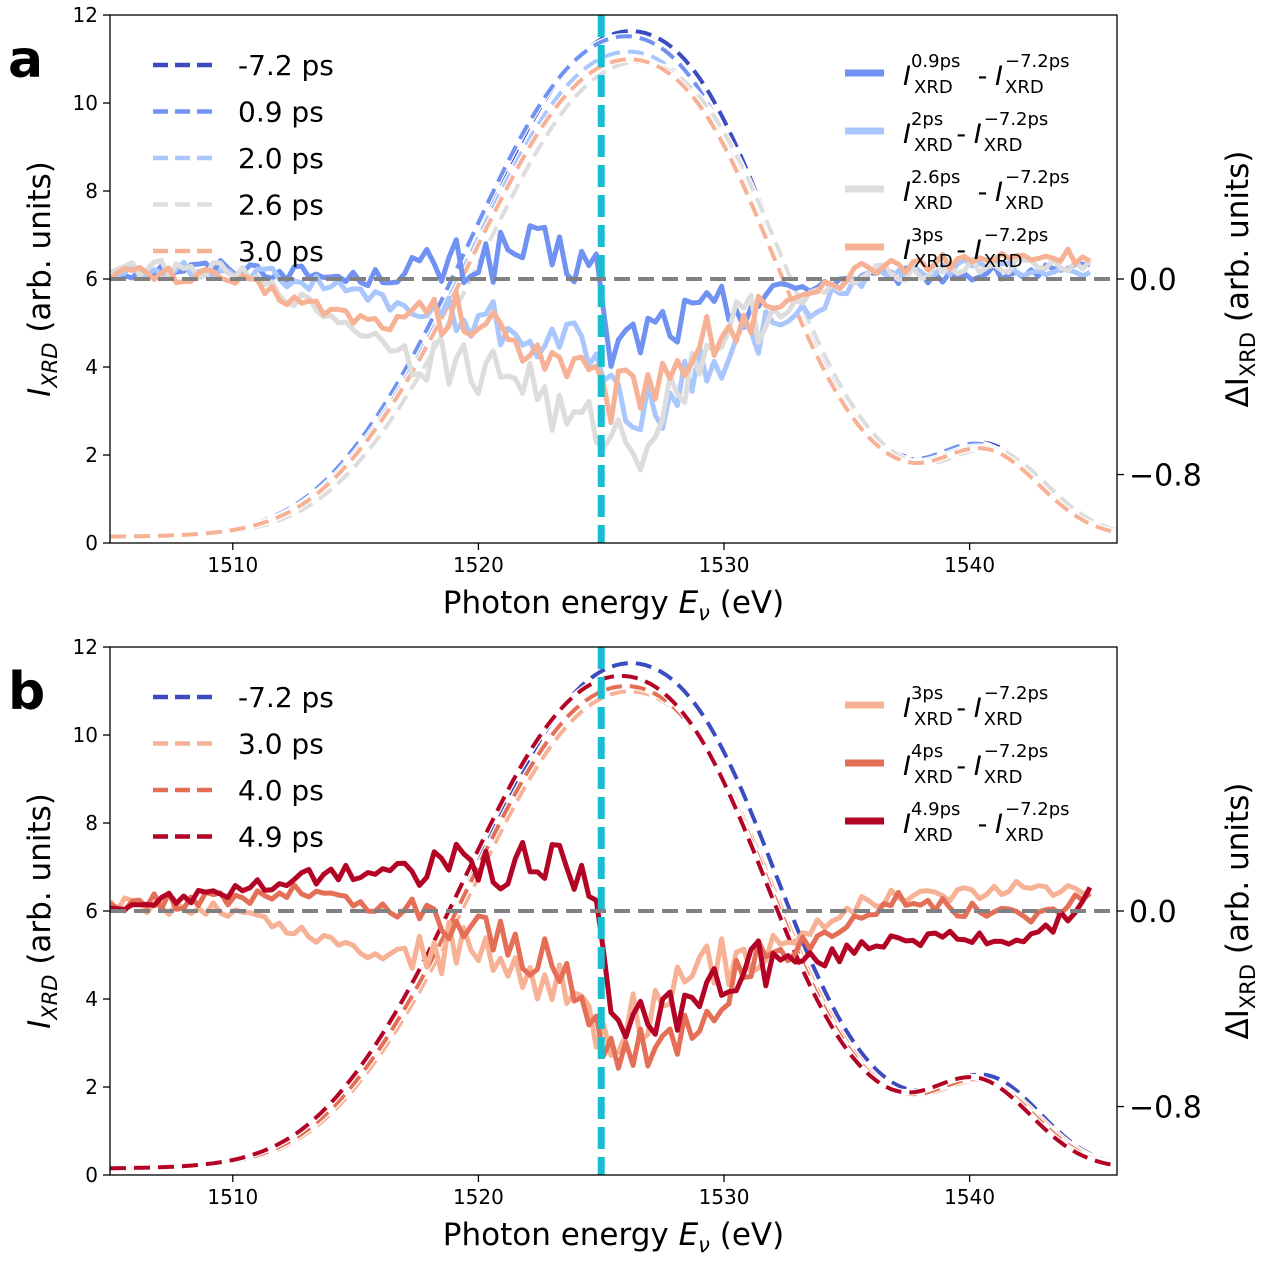 The width and height of the screenshot is (1262, 1262). I want to click on legend-label: 4.0 ps, so click(281, 790).